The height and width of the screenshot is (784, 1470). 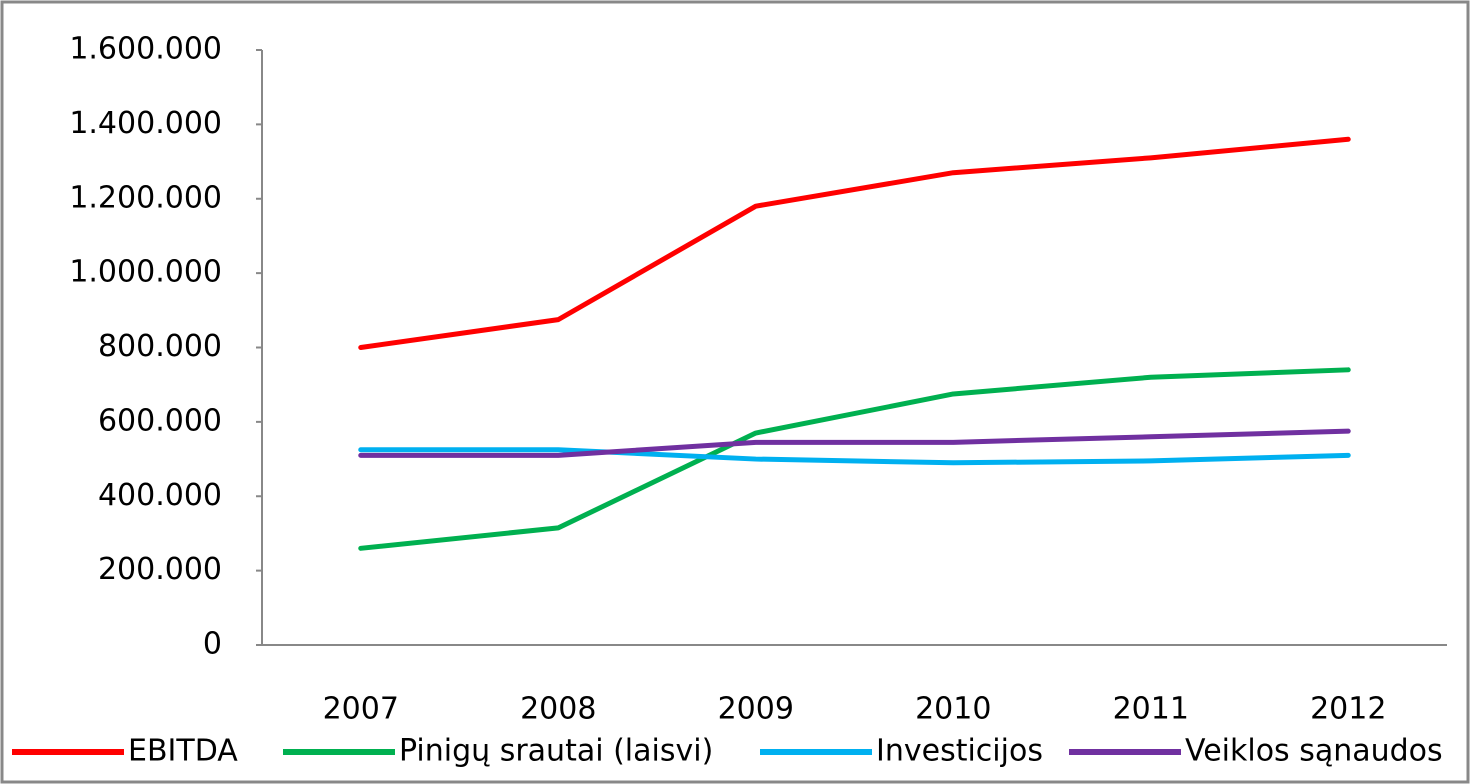 What do you see at coordinates (959, 751) in the screenshot?
I see `legend-label: Investicijos` at bounding box center [959, 751].